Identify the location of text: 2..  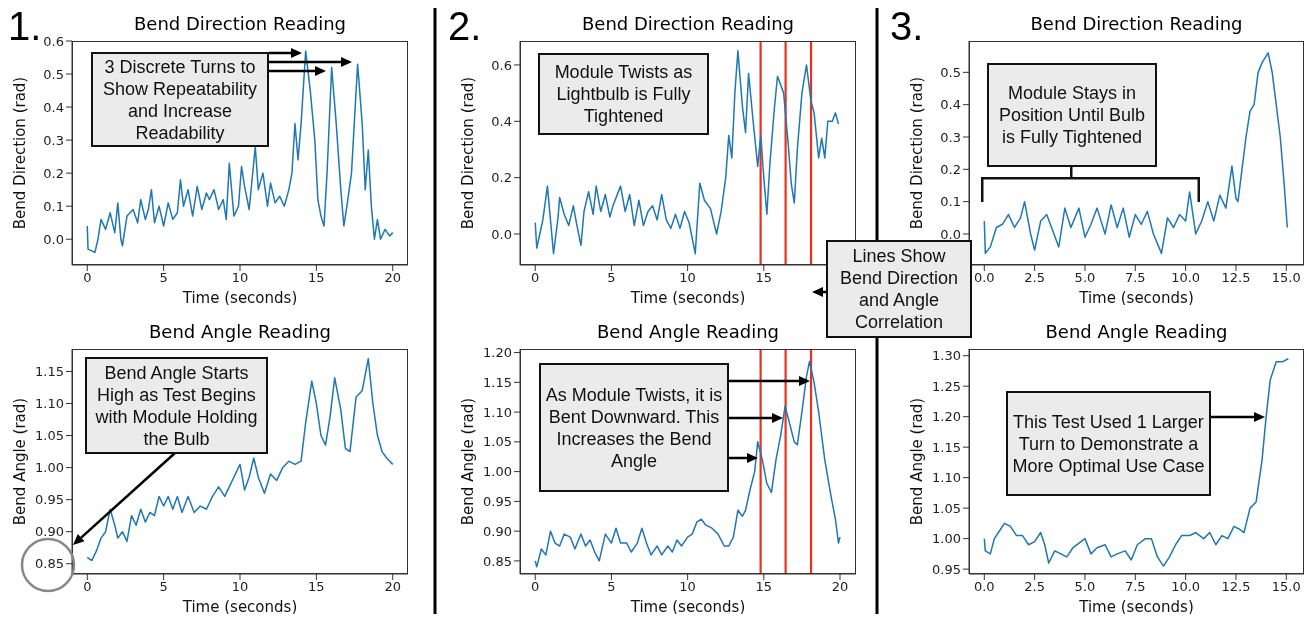
(465, 27).